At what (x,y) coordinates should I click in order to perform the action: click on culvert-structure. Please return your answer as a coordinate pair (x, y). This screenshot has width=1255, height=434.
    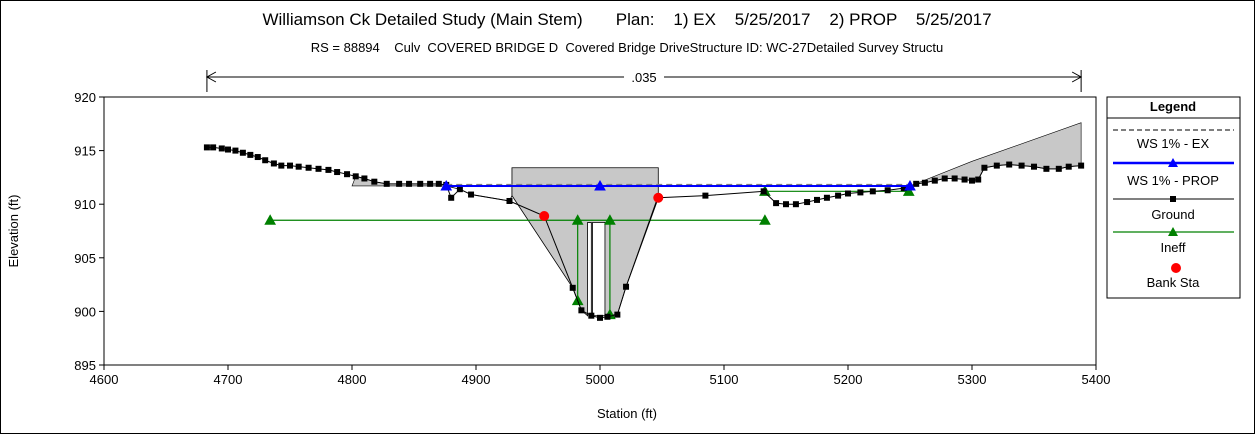
    Looking at the image, I should click on (585, 242).